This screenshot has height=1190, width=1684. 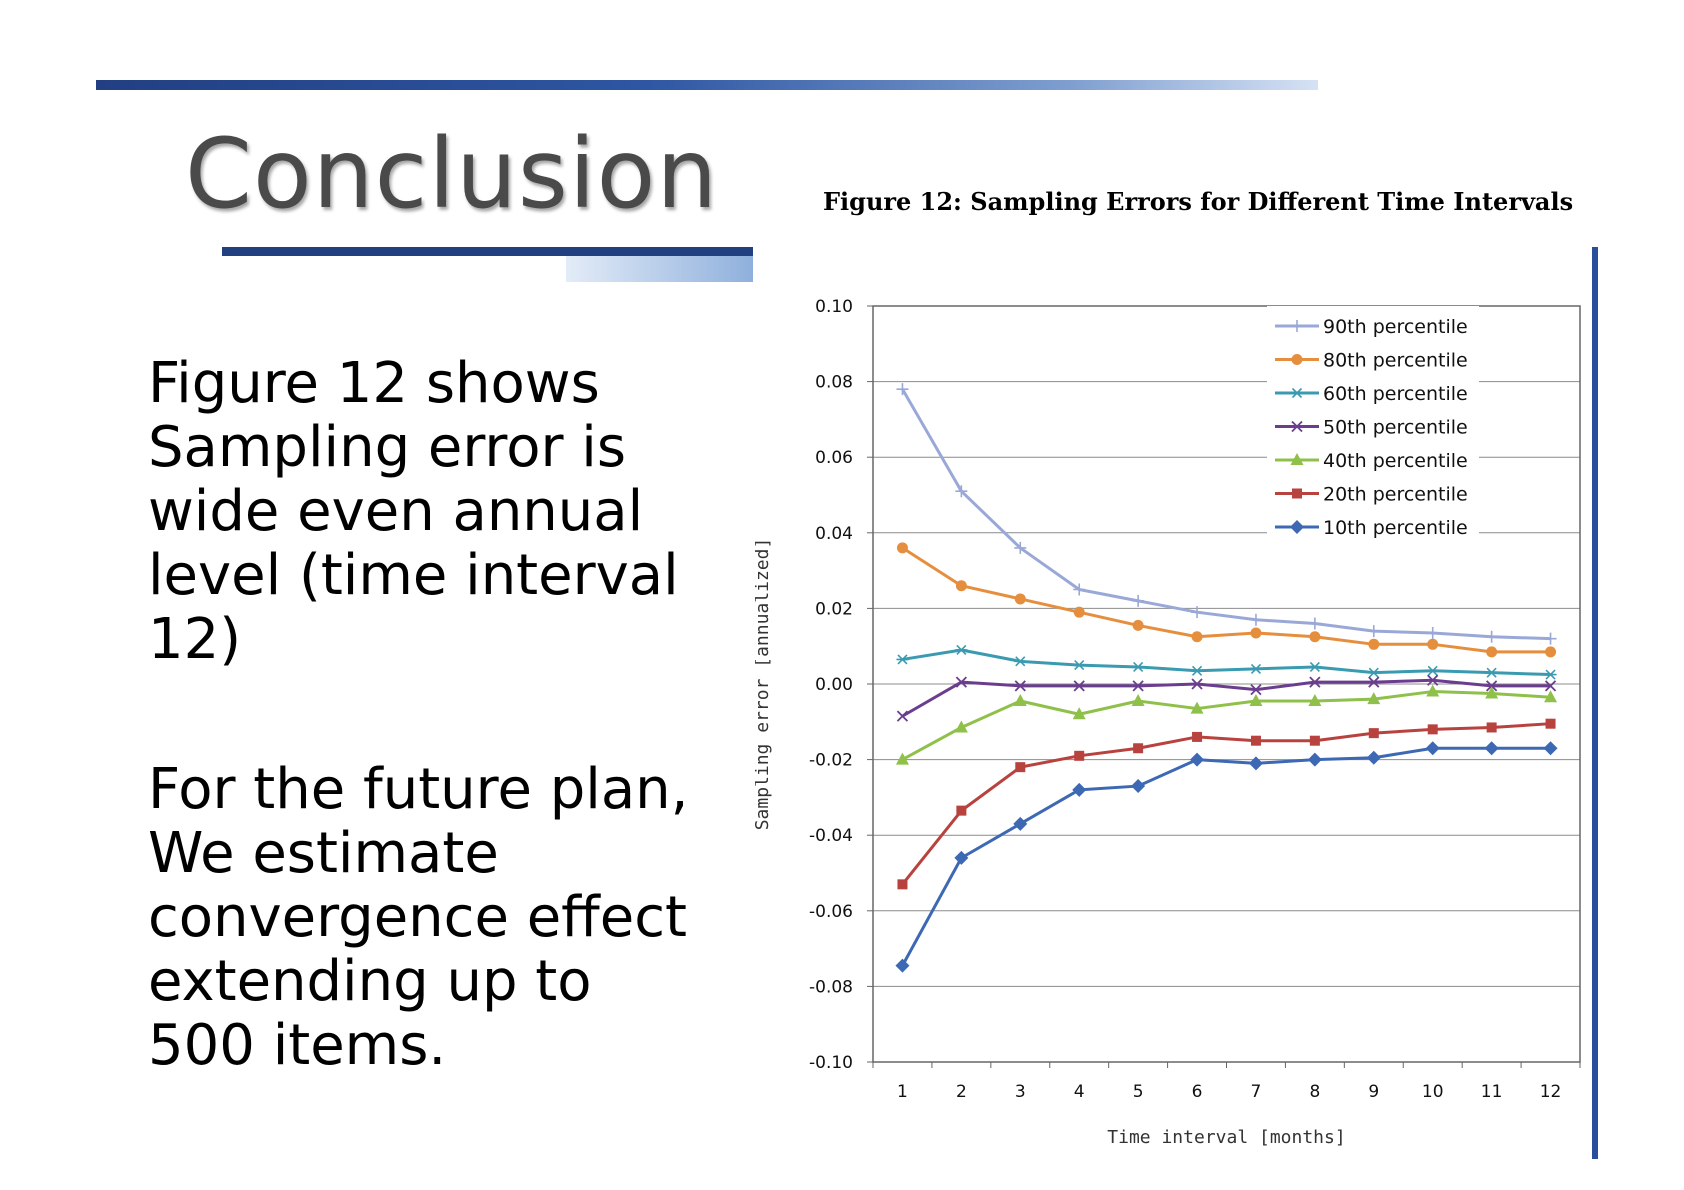 What do you see at coordinates (1395, 428) in the screenshot?
I see `legend-label: 50th percentile` at bounding box center [1395, 428].